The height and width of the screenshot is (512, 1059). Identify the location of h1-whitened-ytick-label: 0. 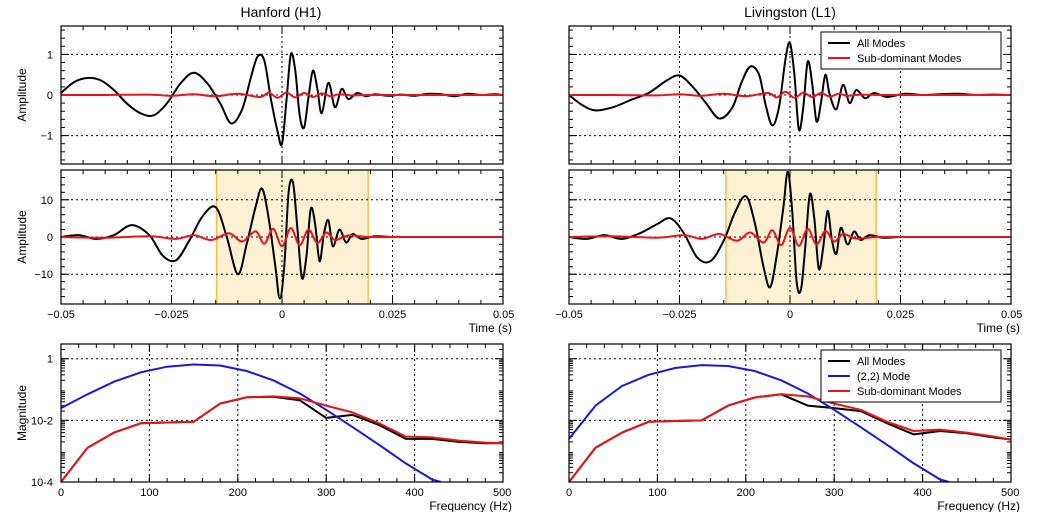
(50, 238).